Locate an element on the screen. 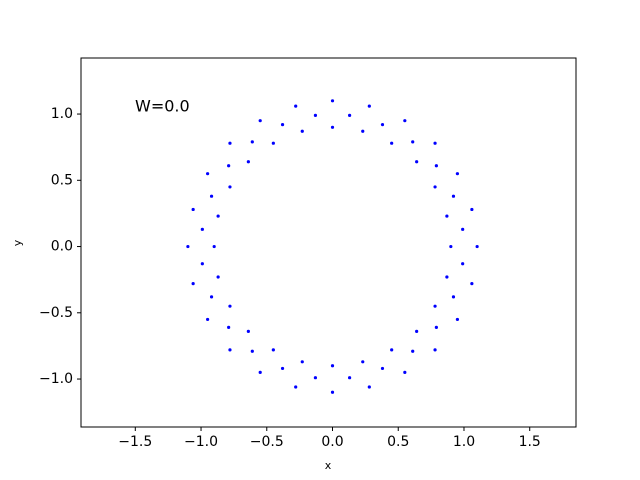  y-tick-label: −1.0 is located at coordinates (56, 379).